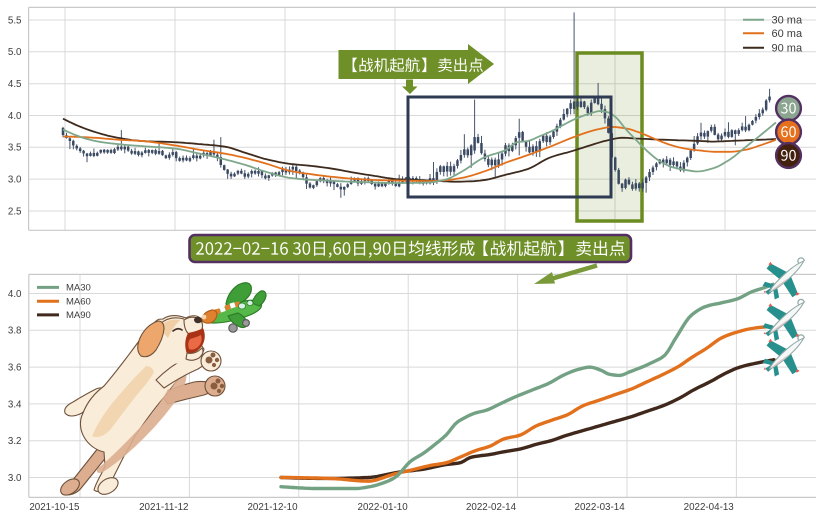  Describe the element at coordinates (15, 20) in the screenshot. I see `svg-text: 5.5` at that location.